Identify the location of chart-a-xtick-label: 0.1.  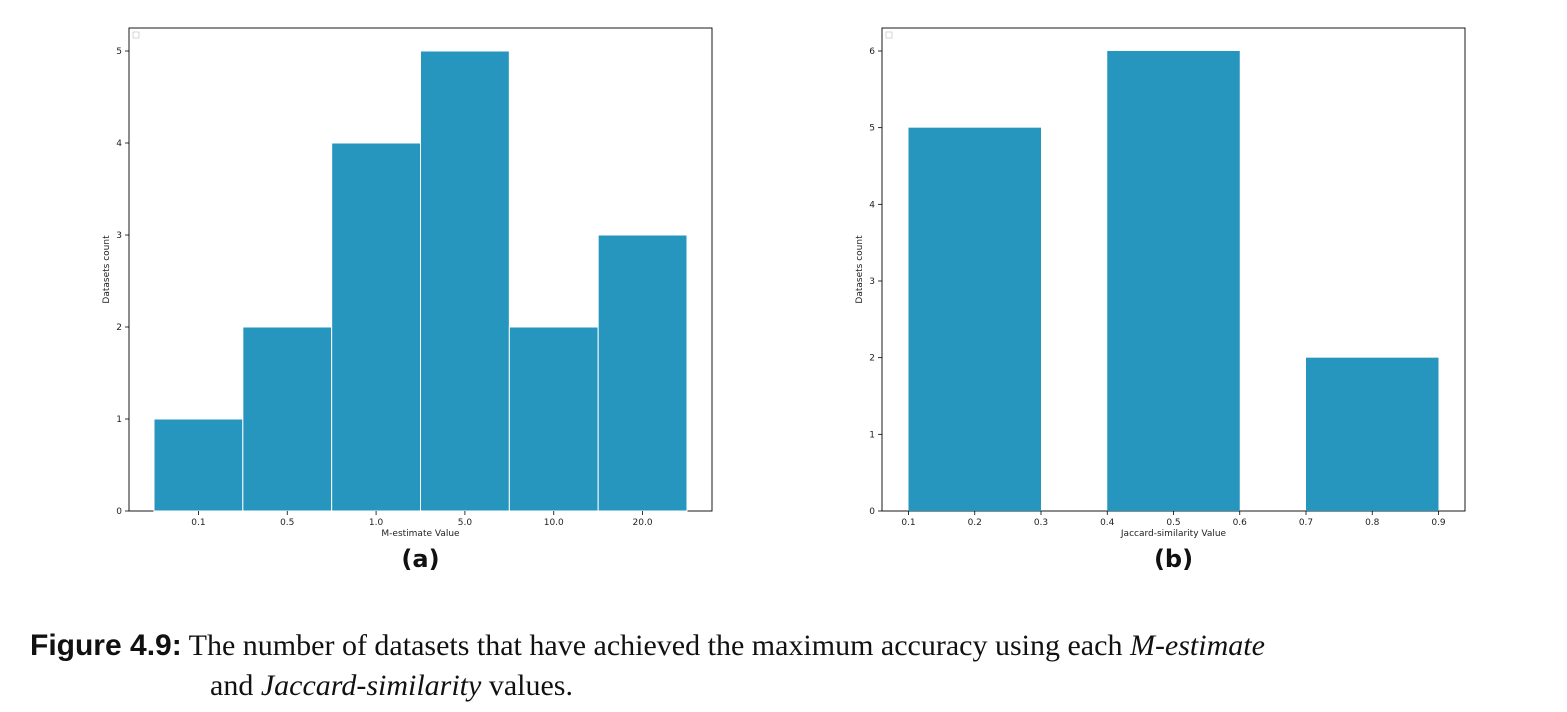
(198, 523).